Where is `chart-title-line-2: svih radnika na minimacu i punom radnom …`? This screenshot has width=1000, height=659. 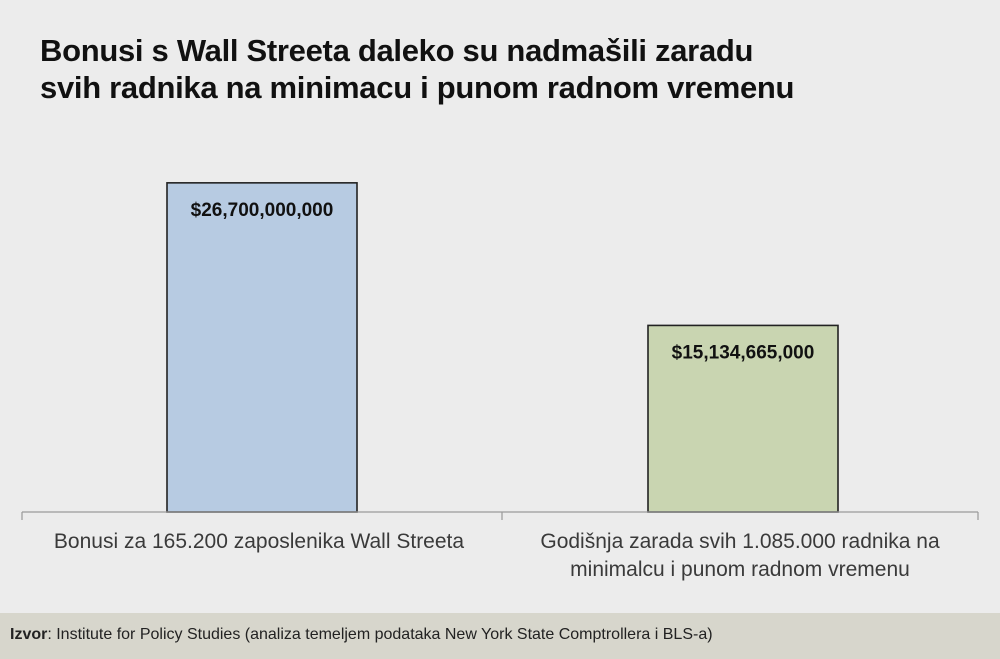 chart-title-line-2: svih radnika na minimacu i punom radnom … is located at coordinates (417, 87).